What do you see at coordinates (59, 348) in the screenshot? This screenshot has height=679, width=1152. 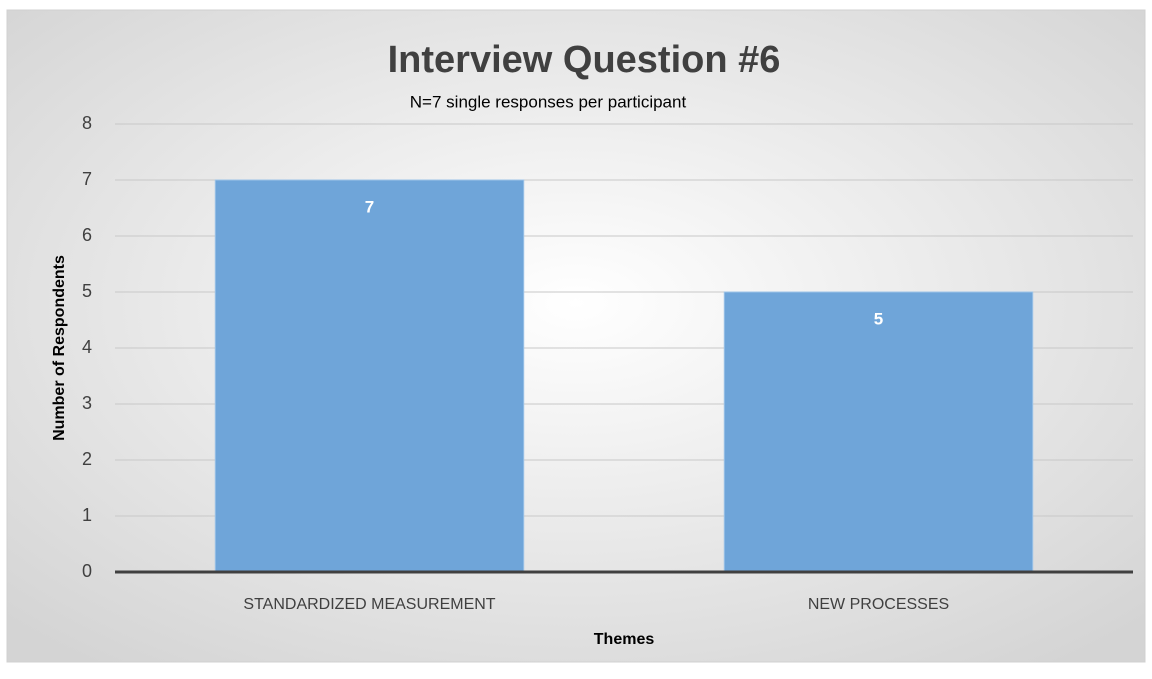 I see `y-axis-title: Number of Respondents` at bounding box center [59, 348].